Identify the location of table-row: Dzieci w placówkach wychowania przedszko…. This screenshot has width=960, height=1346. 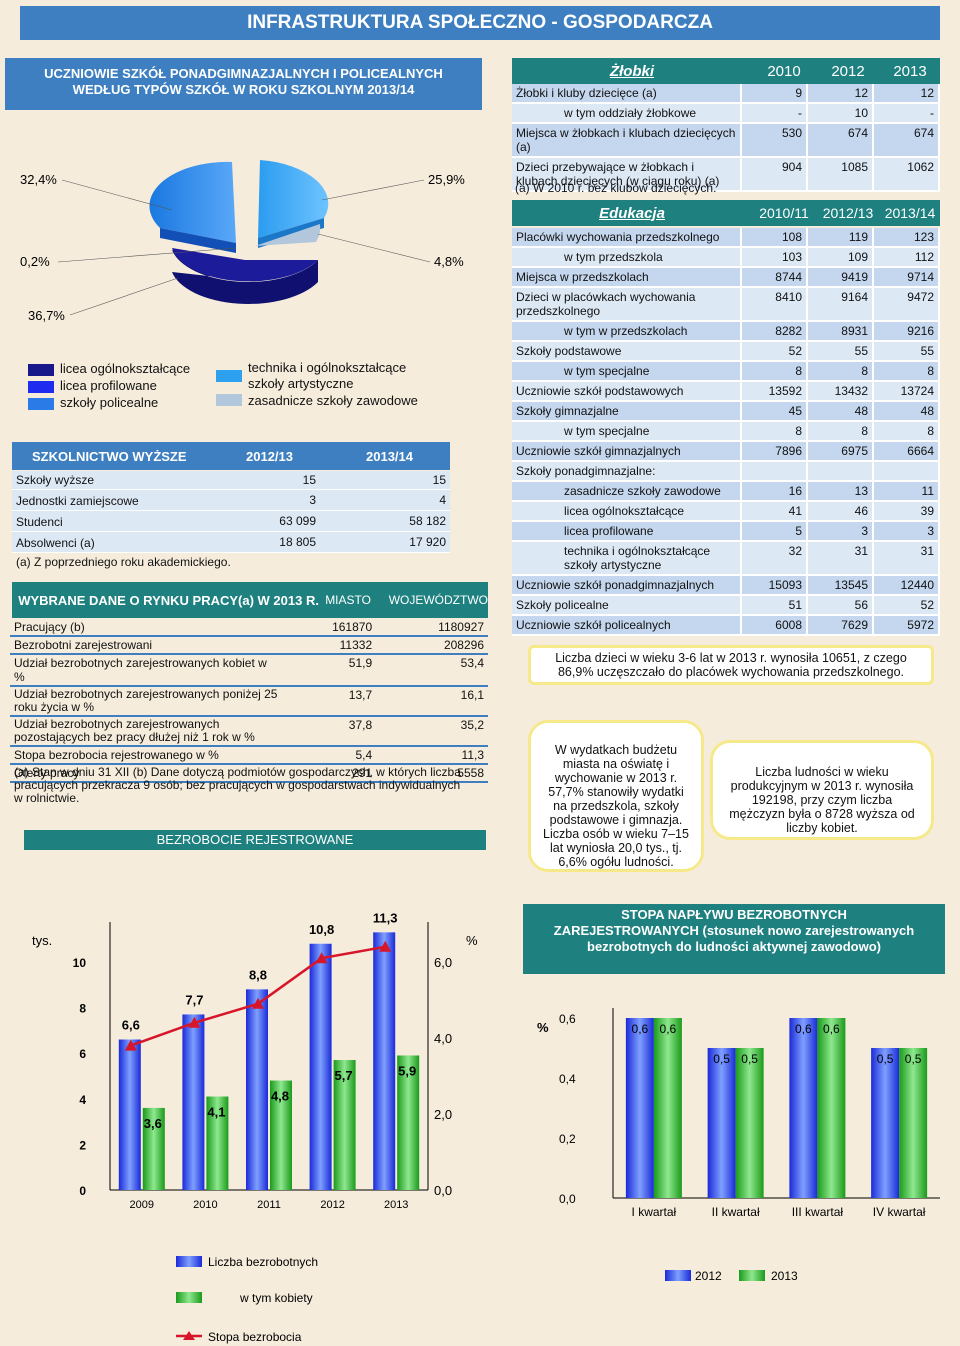
(726, 304).